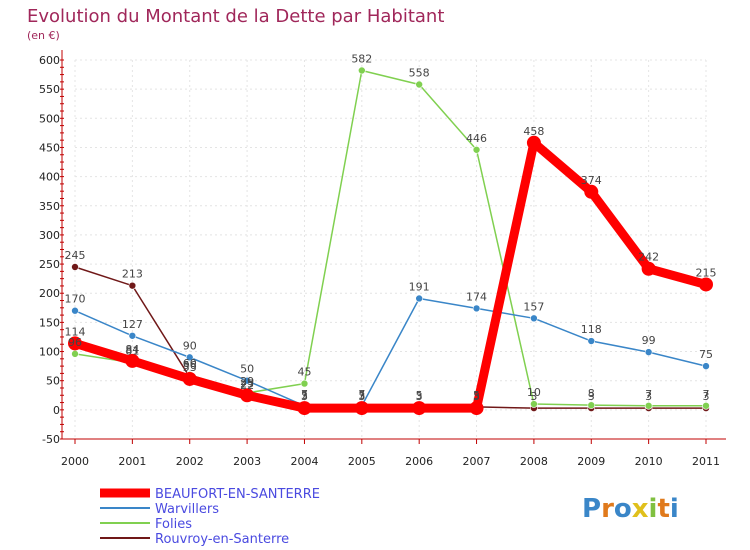  What do you see at coordinates (533, 131) in the screenshot?
I see `data-label: 458` at bounding box center [533, 131].